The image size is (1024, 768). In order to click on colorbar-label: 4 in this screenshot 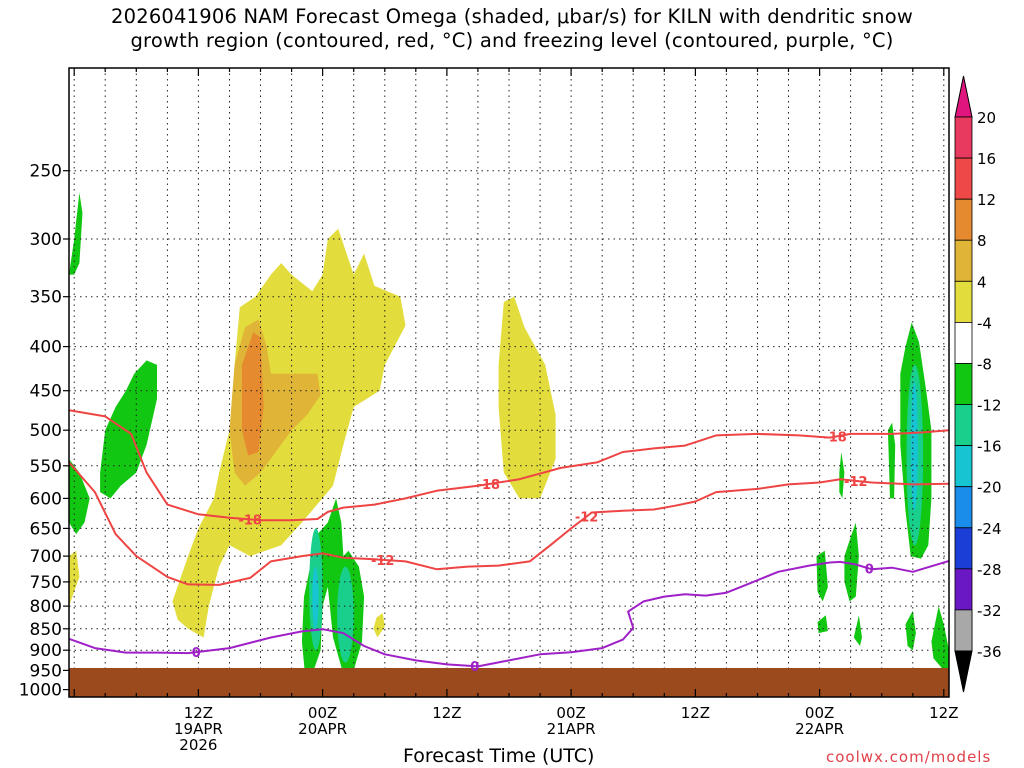, I will do `click(982, 282)`.